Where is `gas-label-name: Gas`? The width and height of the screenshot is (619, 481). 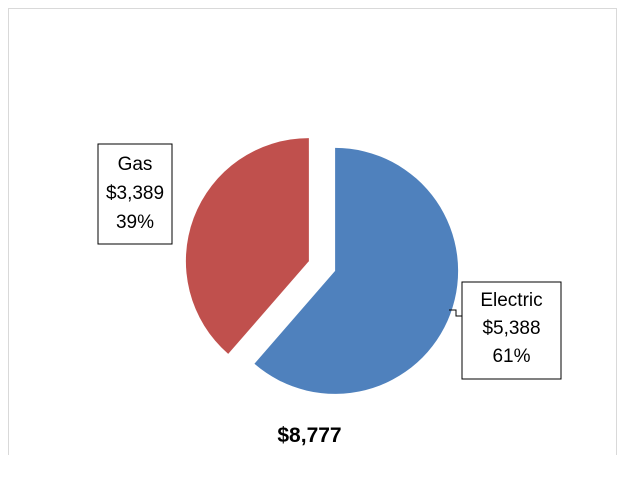 gas-label-name: Gas is located at coordinates (135, 164).